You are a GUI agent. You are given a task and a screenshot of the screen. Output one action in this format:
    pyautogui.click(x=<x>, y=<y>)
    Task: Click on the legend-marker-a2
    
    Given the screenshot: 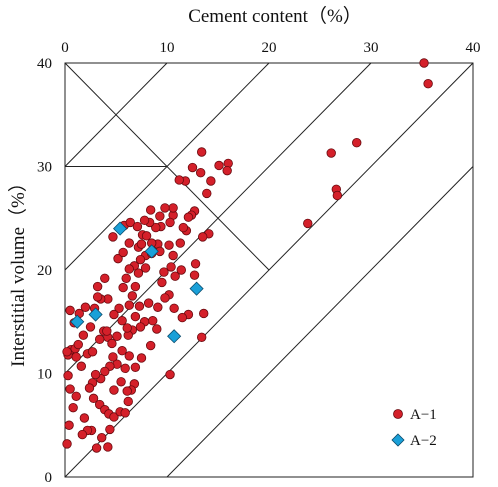 What is the action you would take?
    pyautogui.click(x=398, y=440)
    